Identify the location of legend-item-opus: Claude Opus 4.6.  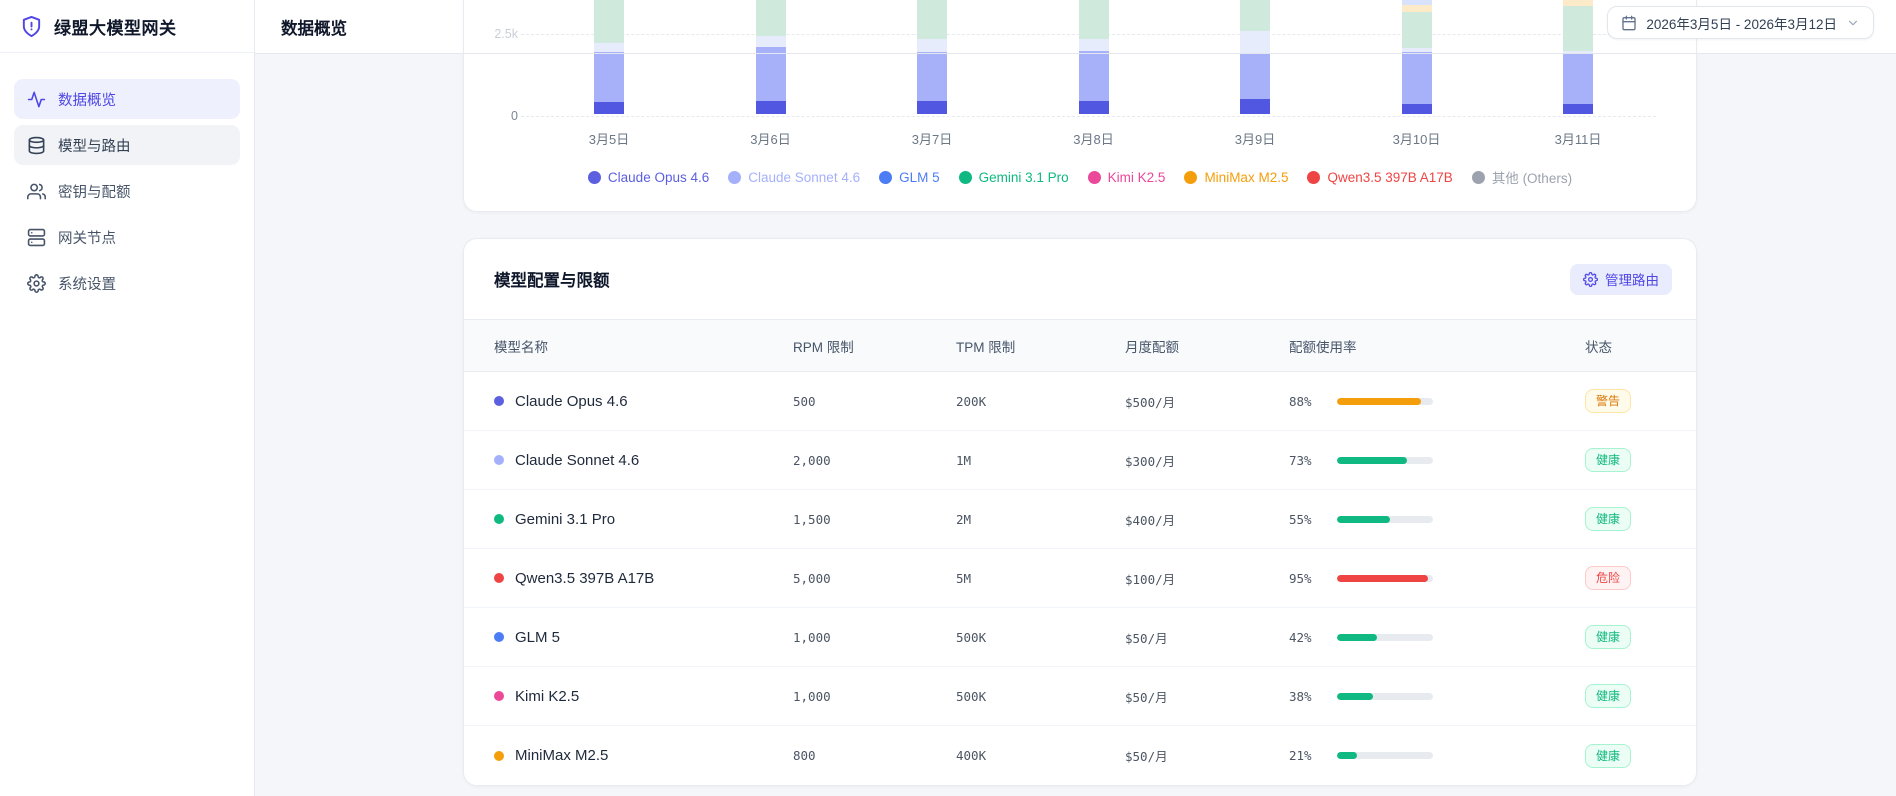
(648, 177).